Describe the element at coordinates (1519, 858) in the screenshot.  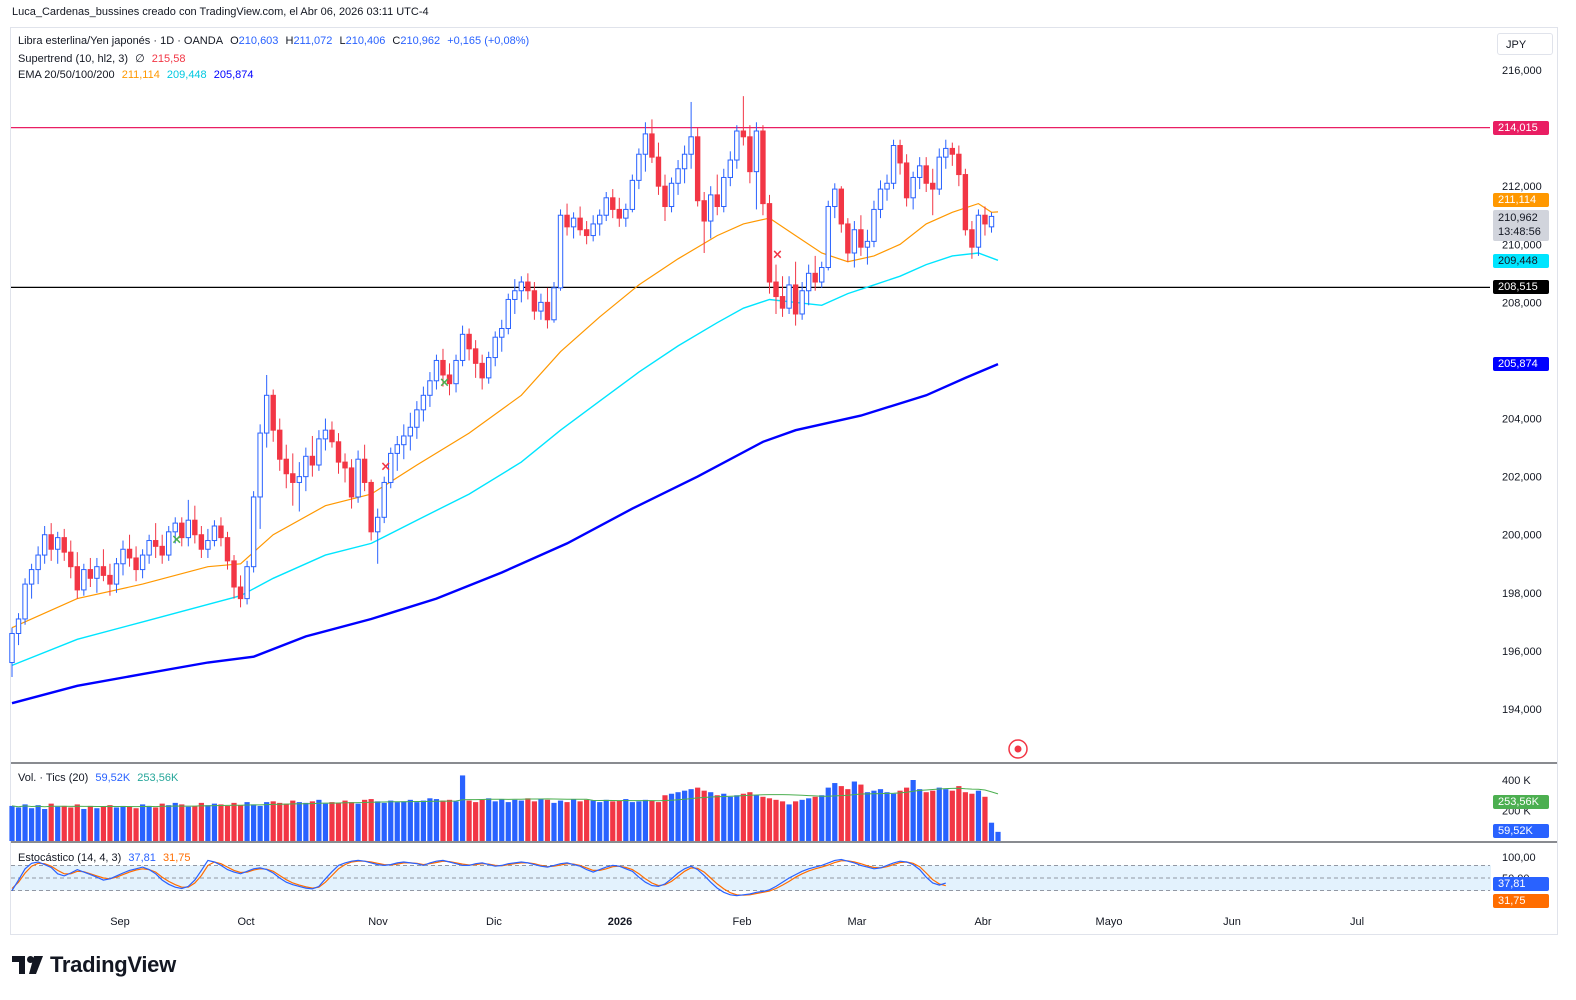
I see `stochastic-axis-label: 100,00` at that location.